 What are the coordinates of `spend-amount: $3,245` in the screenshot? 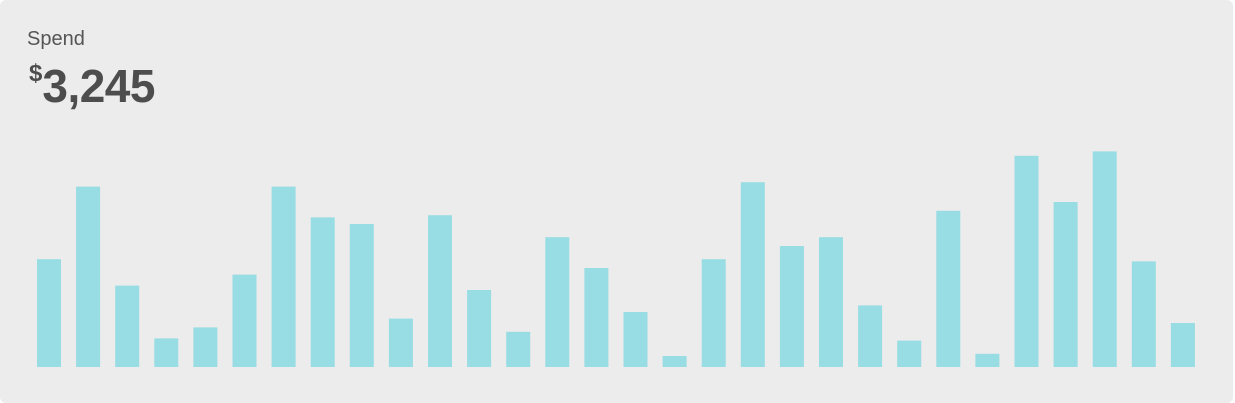 It's located at (92, 86).